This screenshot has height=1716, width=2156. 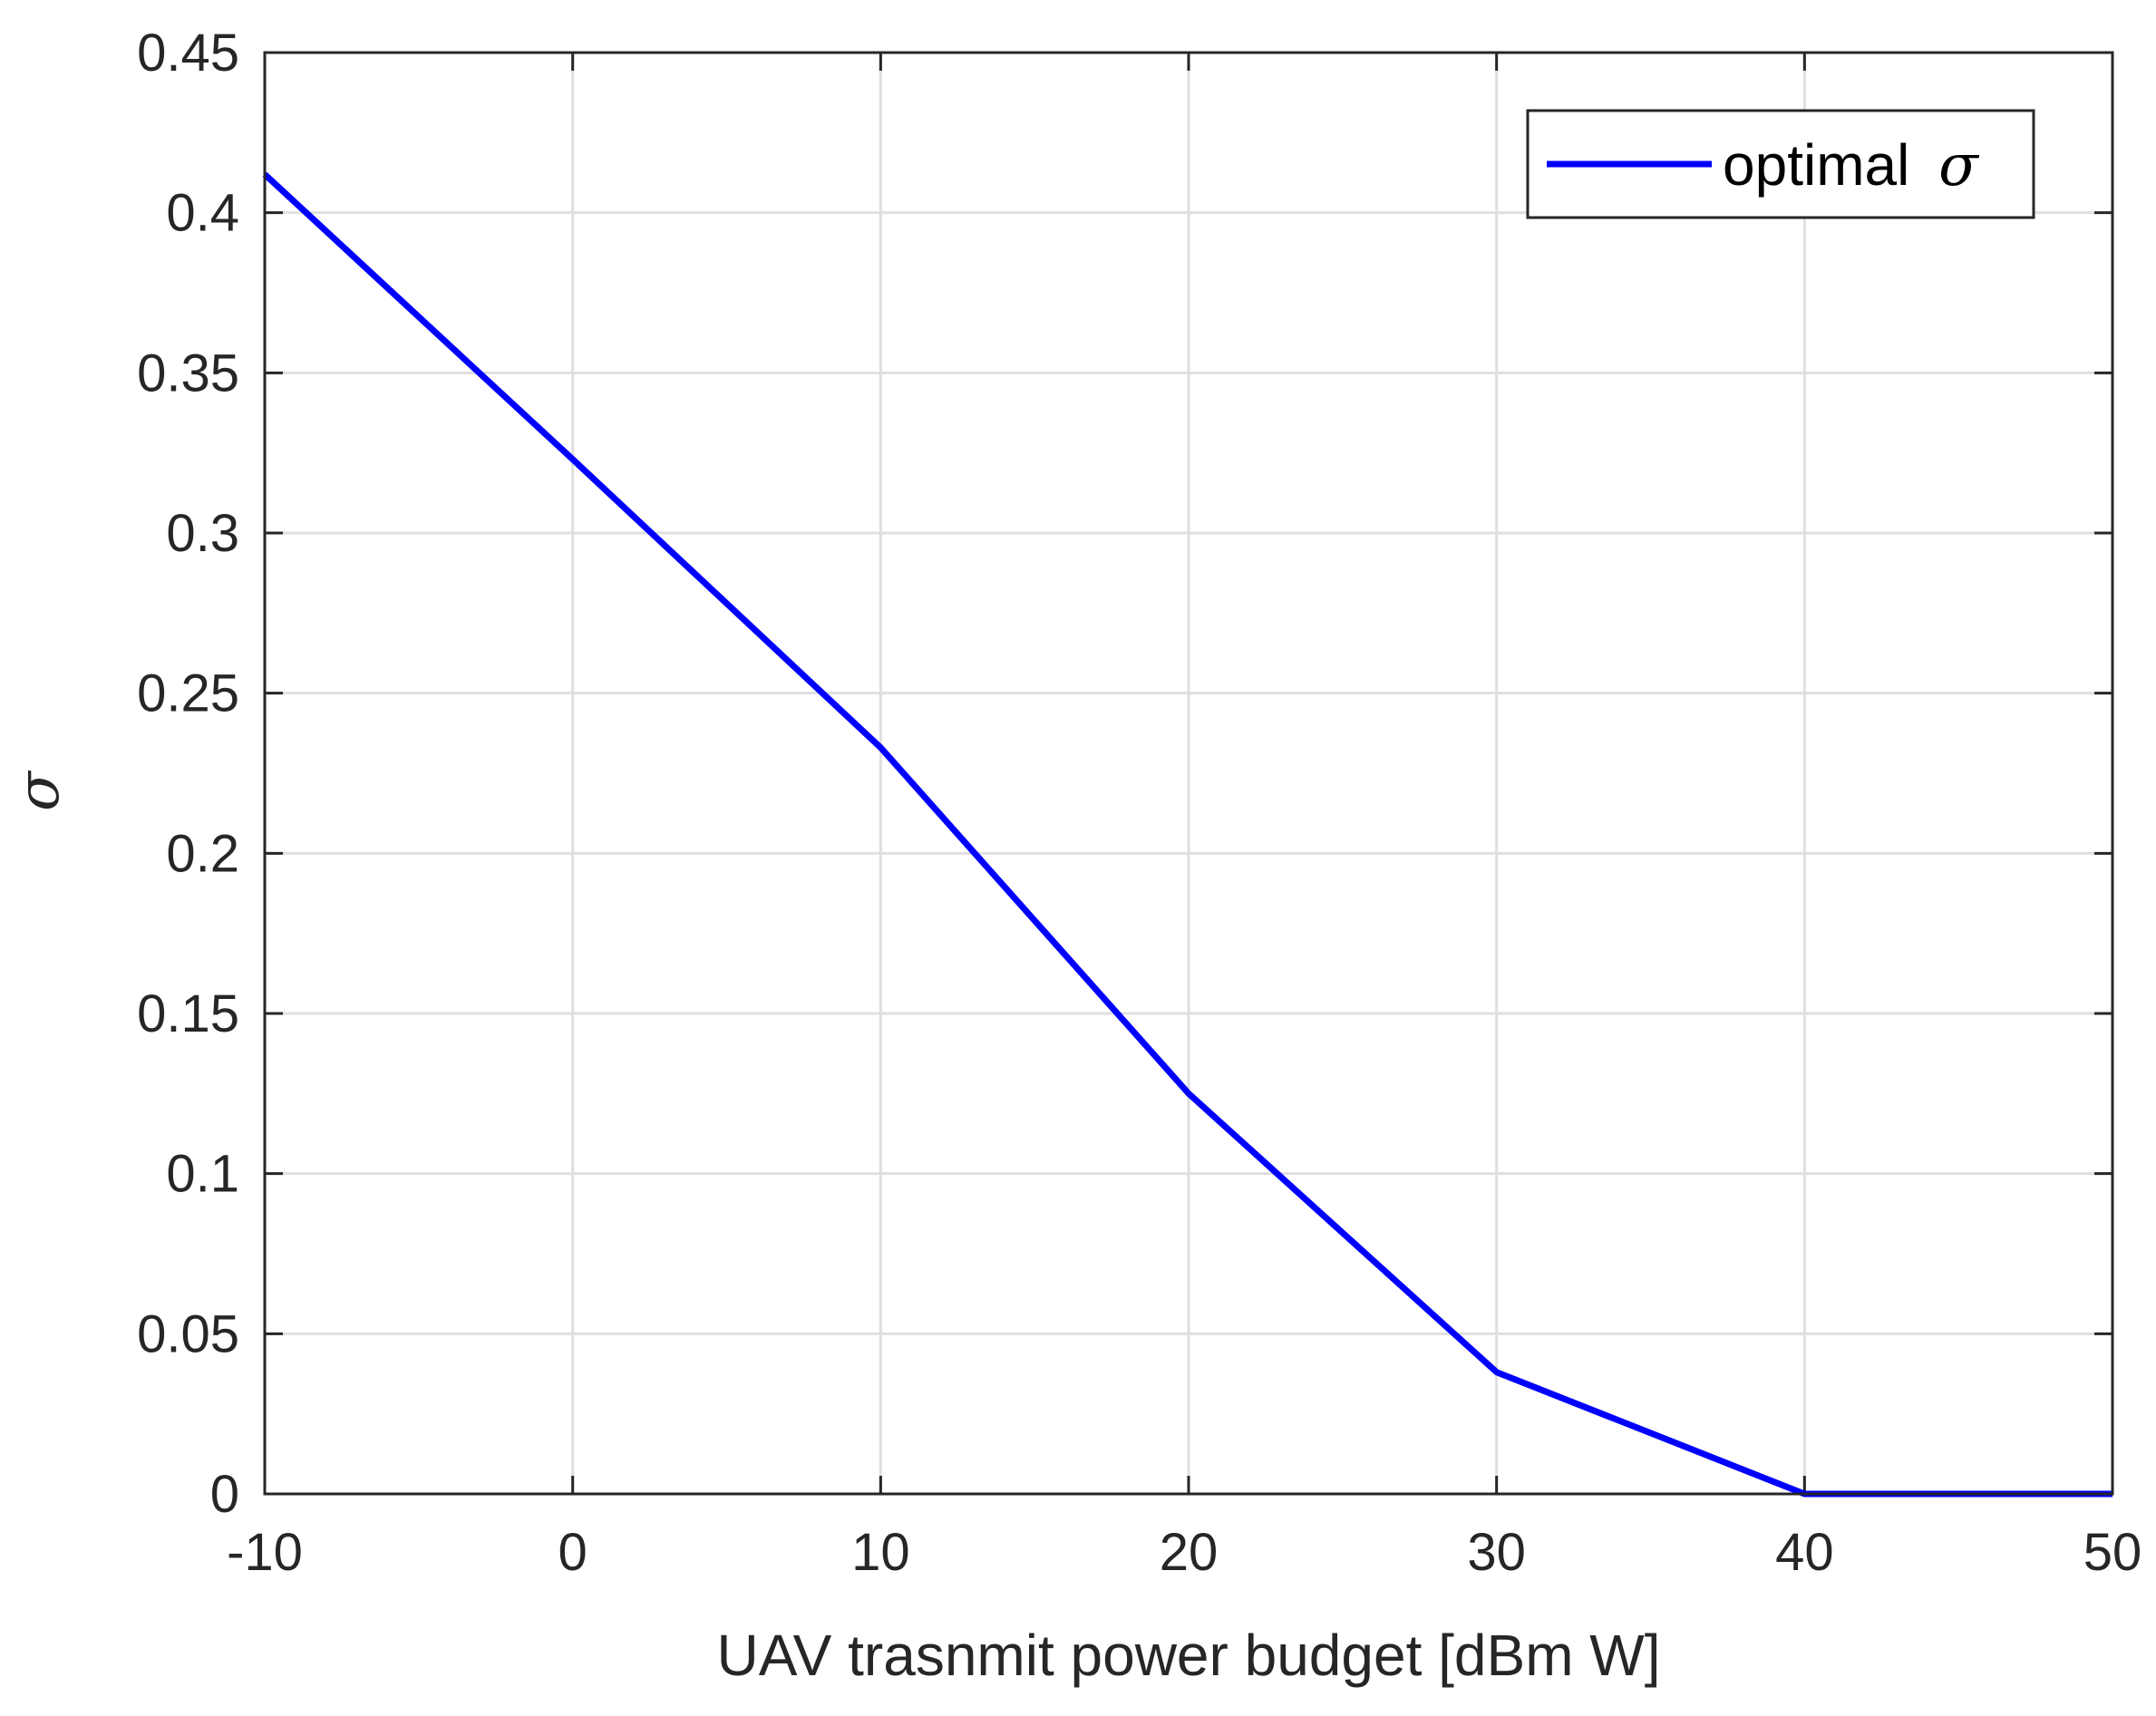 I want to click on y-tick-label: 0.2, so click(x=202, y=853).